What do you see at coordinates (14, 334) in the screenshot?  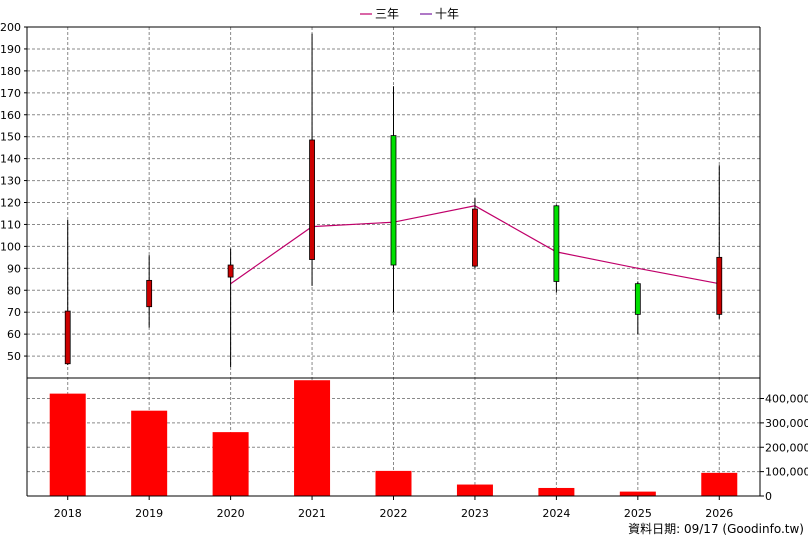 I see `price-tick-label: 60` at bounding box center [14, 334].